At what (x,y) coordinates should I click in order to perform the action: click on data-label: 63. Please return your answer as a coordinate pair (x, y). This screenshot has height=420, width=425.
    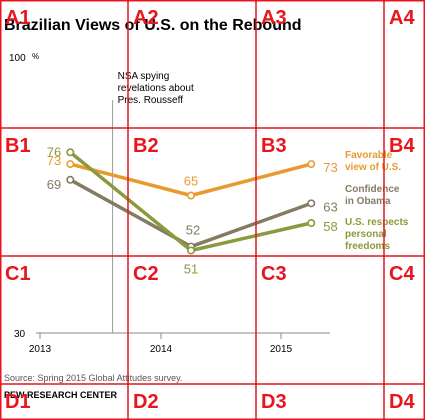
    Looking at the image, I should click on (330, 206).